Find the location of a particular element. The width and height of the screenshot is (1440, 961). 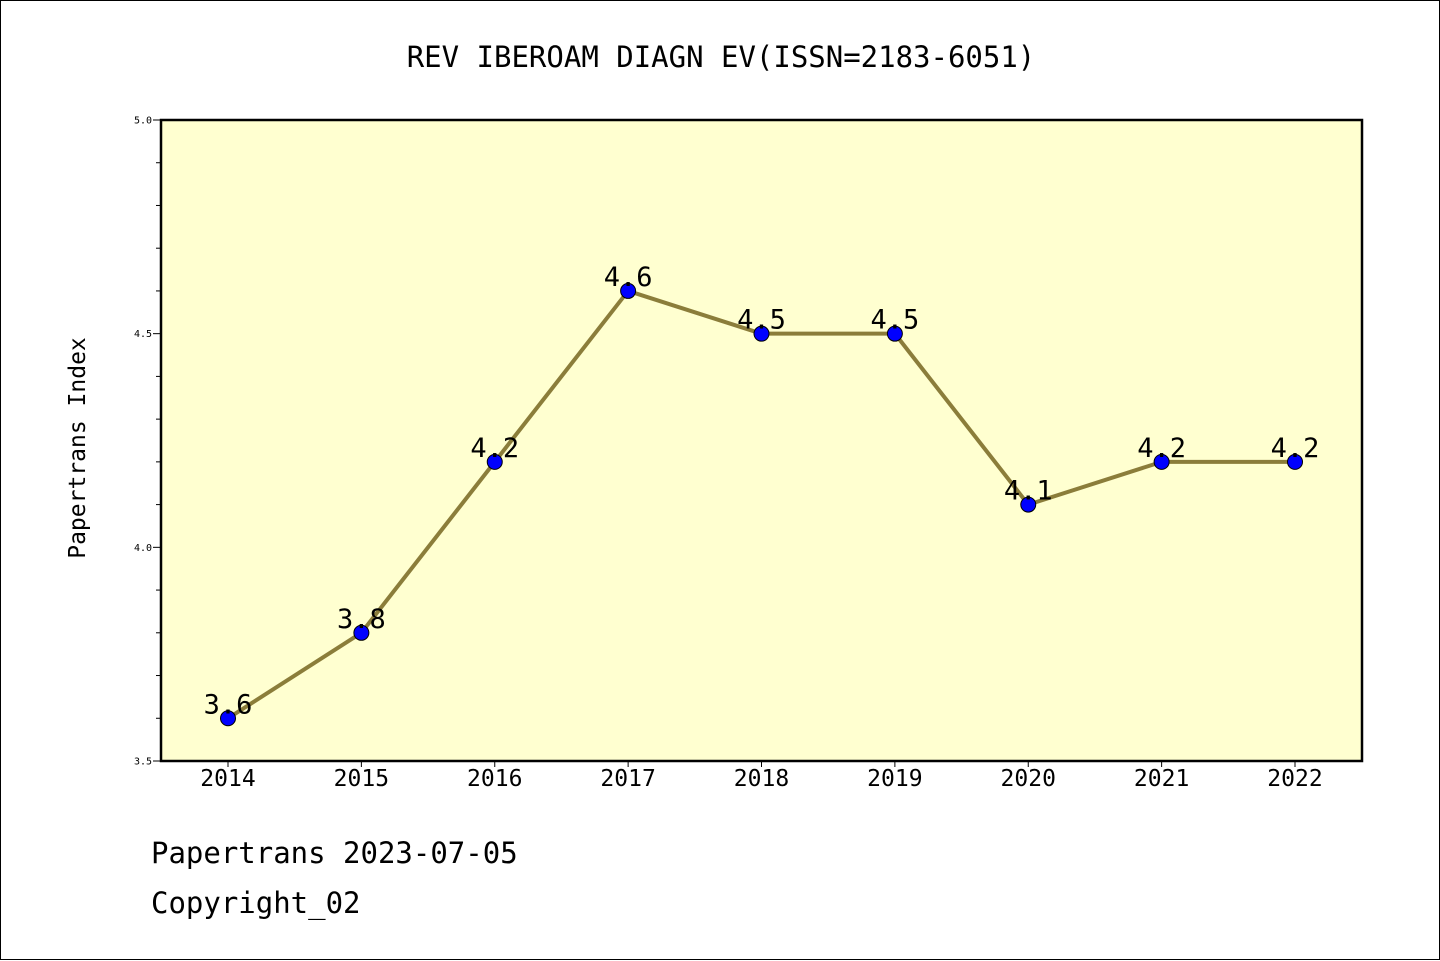

x-tick-label: 2021 is located at coordinates (1161, 779).